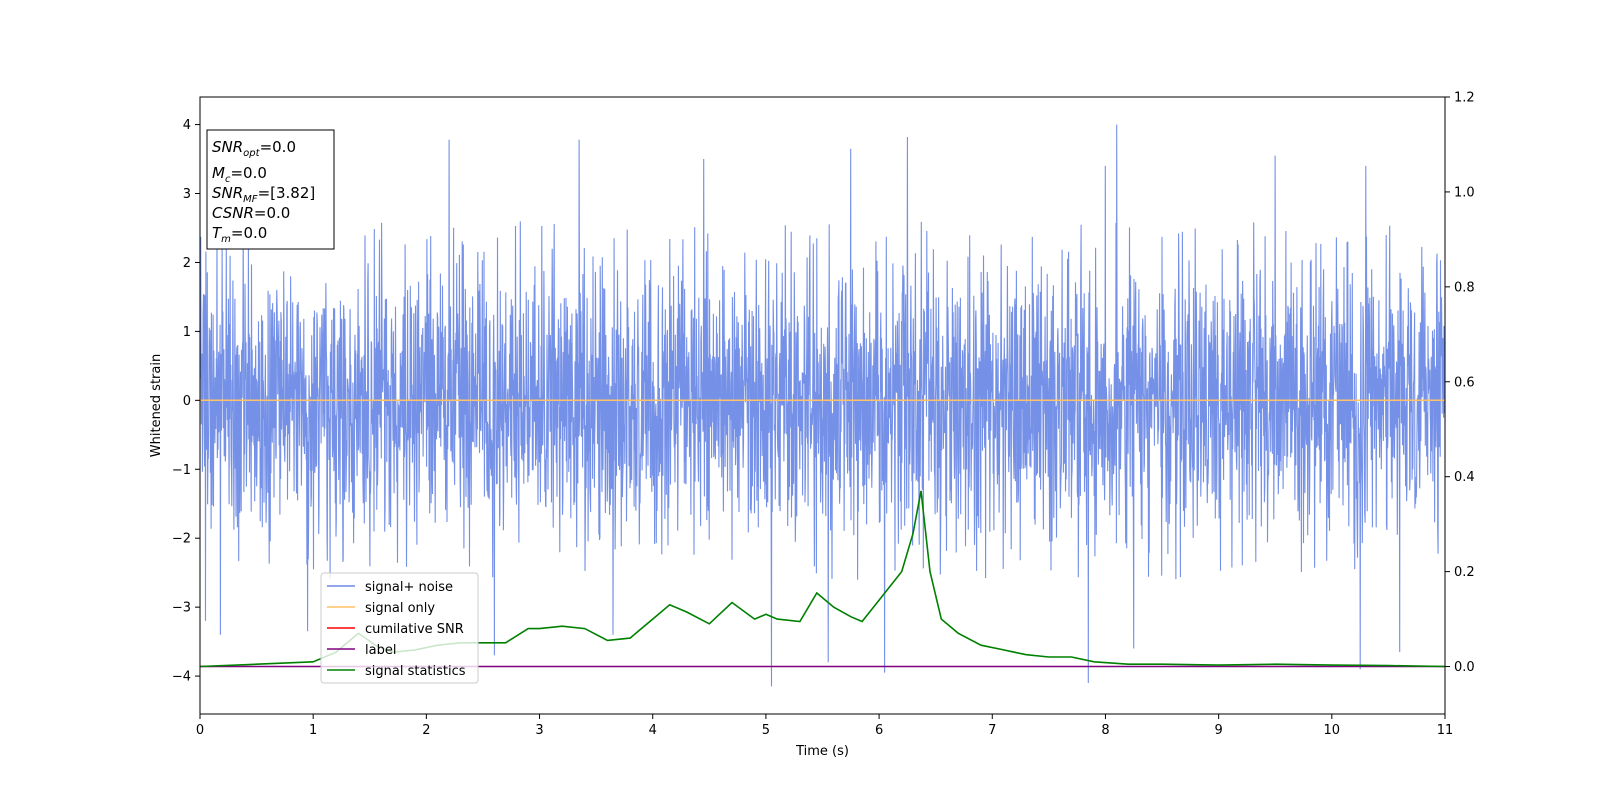 This screenshot has width=1600, height=800. Describe the element at coordinates (822, 751) in the screenshot. I see `x-axis-label: Time (s)` at that location.